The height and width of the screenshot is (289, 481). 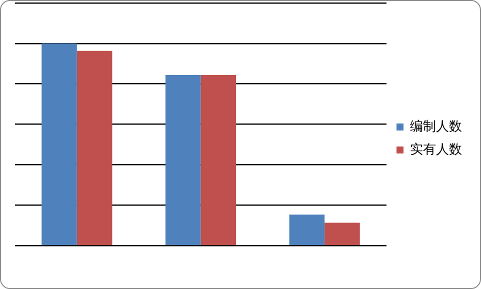 I want to click on legend-label: 实有人数, so click(x=436, y=150).